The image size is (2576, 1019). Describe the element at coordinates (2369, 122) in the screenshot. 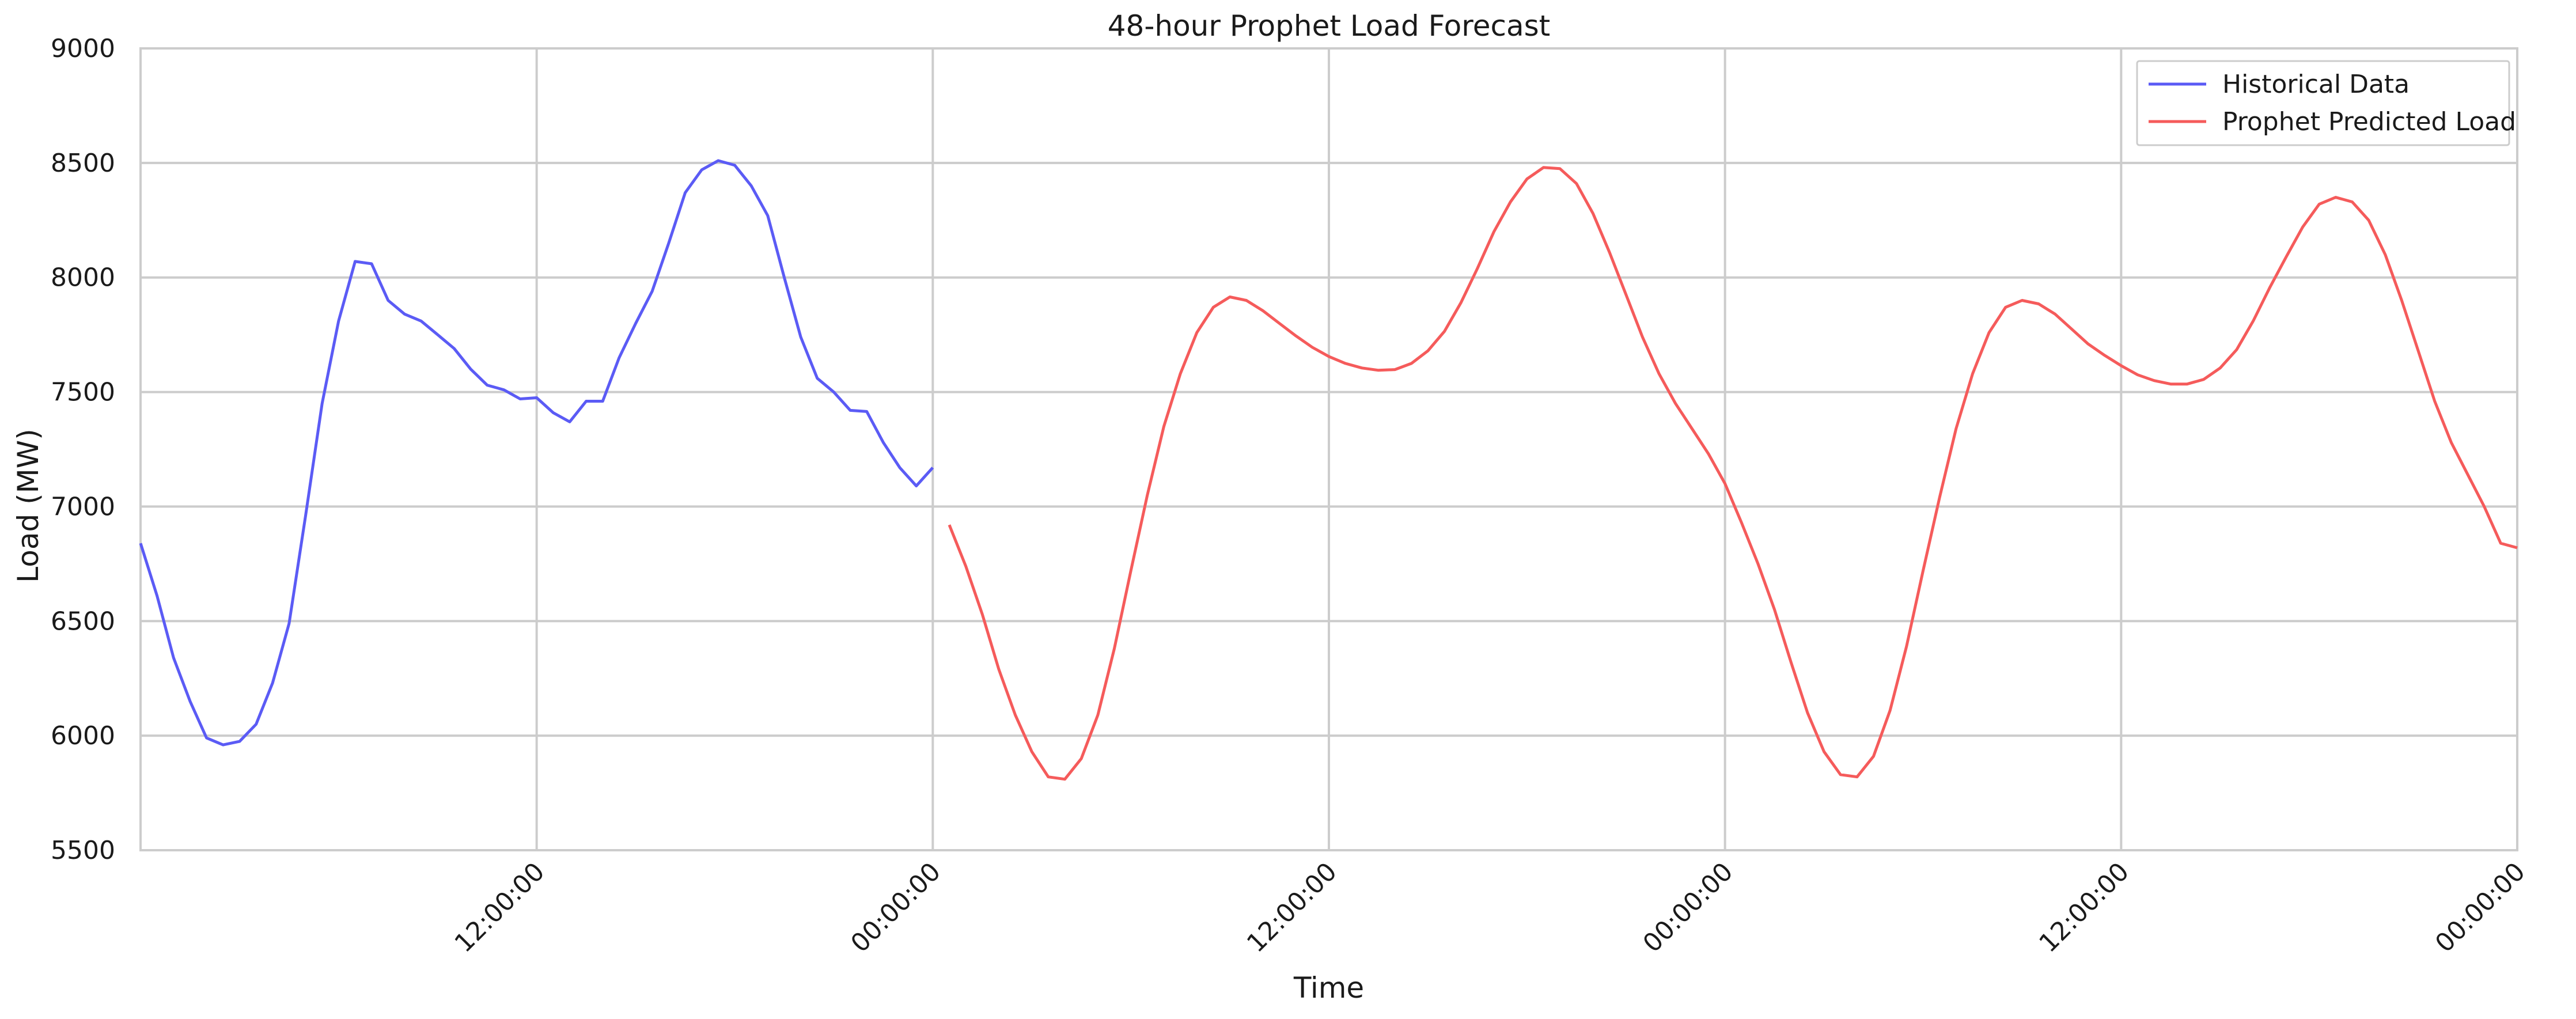

I see `legend-label-predicted: Prophet Predicted Load` at that location.